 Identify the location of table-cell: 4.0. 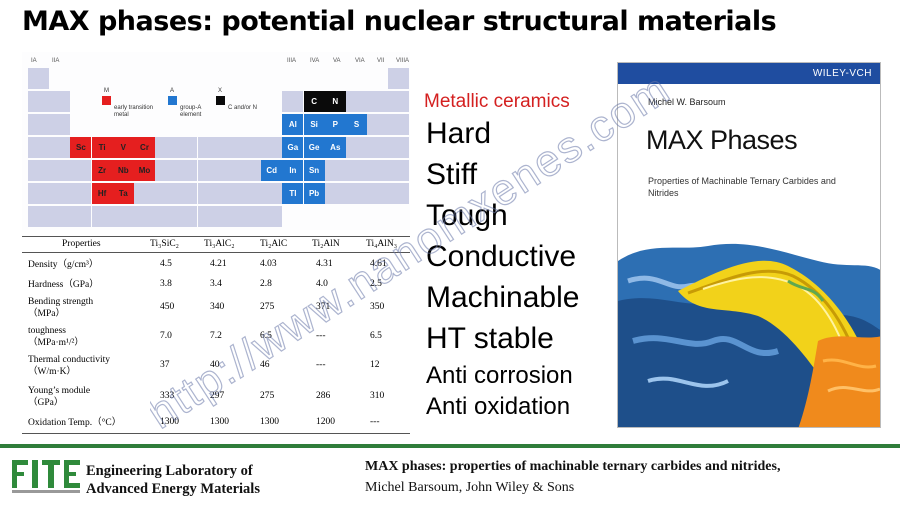
(322, 284).